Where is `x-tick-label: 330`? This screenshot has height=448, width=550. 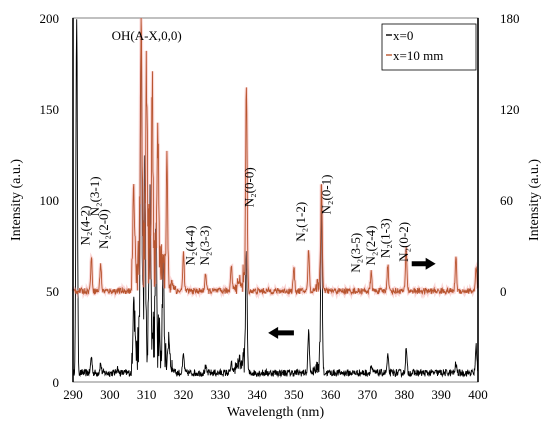
x-tick-label: 330 is located at coordinates (221, 394).